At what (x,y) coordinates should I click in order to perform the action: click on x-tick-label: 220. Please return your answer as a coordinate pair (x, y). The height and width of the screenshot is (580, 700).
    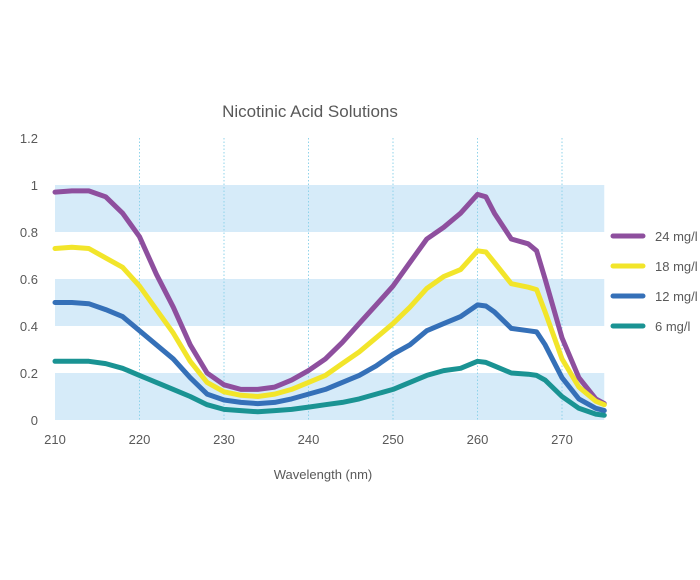
    Looking at the image, I should click on (140, 439).